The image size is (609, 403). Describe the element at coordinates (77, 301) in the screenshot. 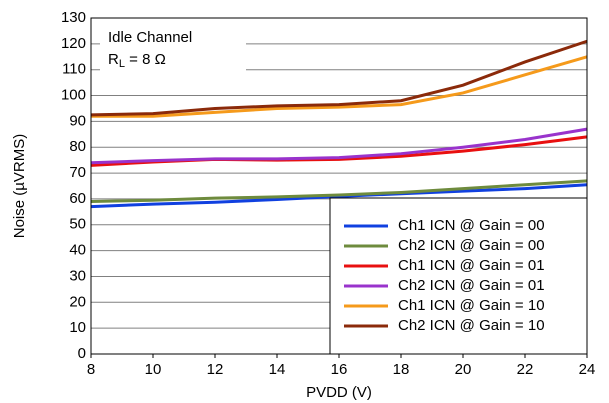

I see `y-tick-label: 20` at that location.